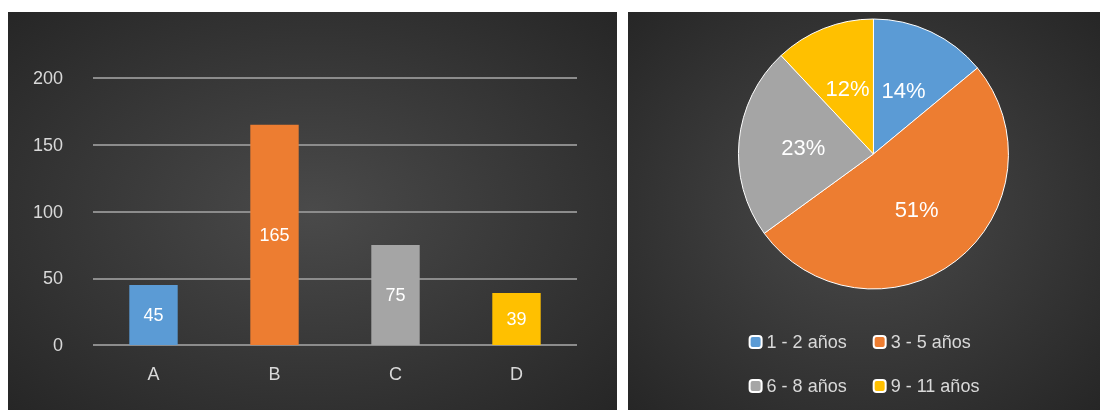 This screenshot has height=412, width=1107. I want to click on data-label: 14%, so click(903, 90).